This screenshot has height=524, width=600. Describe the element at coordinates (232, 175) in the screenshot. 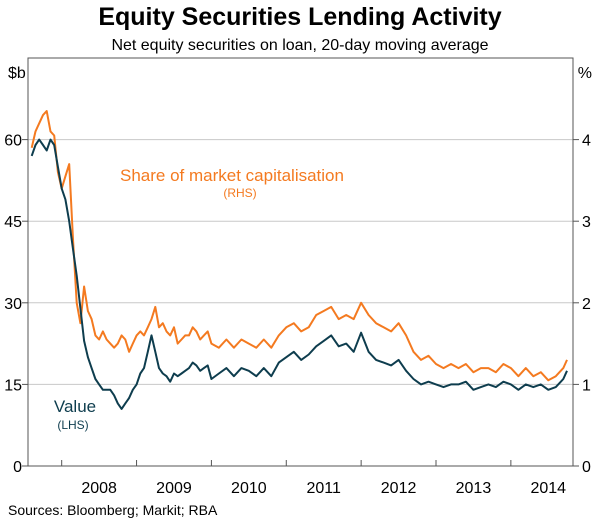

I see `series-label-share: Share of market capitalisation` at that location.